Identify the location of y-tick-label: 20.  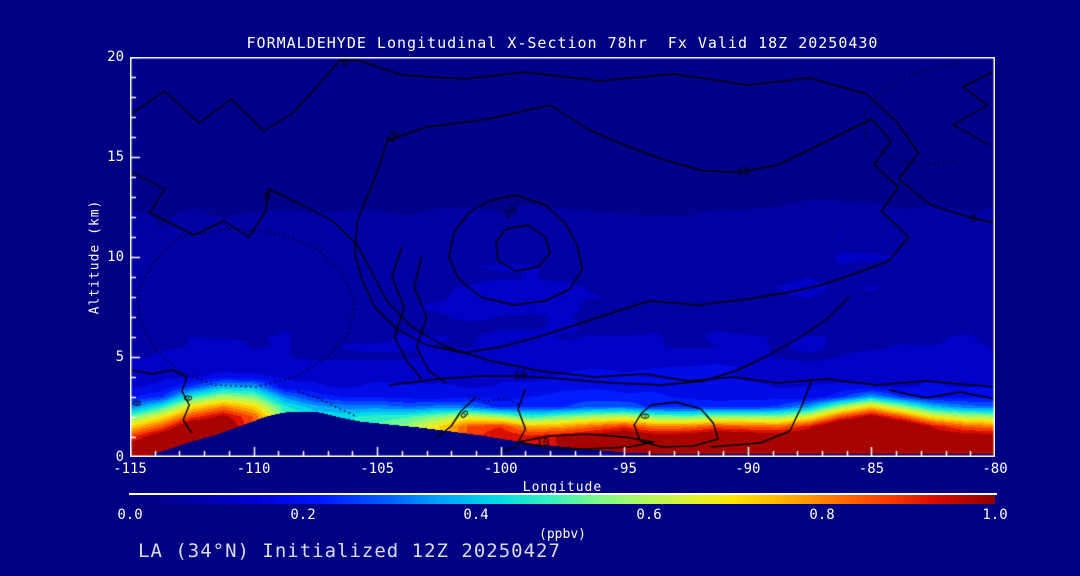
(115, 57).